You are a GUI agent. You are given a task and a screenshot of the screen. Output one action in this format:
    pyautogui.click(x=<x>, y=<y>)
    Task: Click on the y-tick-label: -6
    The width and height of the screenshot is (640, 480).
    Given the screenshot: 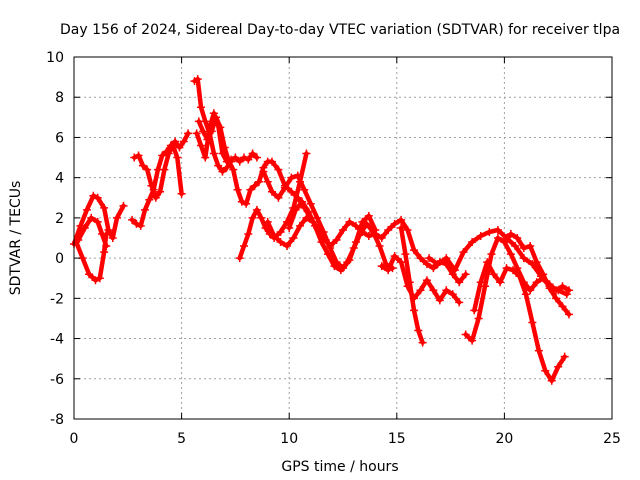 What is the action you would take?
    pyautogui.click(x=57, y=380)
    